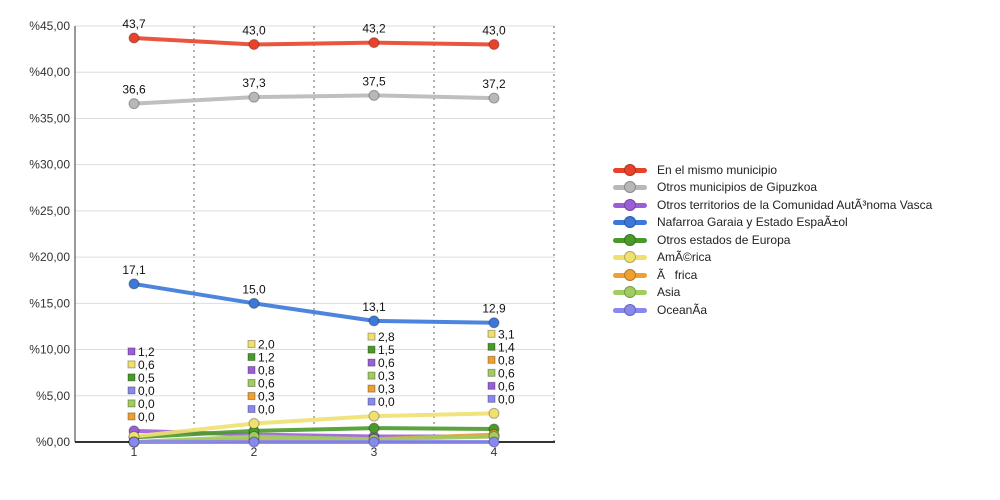  I want to click on y-tick-label: %25,00, so click(49, 211).